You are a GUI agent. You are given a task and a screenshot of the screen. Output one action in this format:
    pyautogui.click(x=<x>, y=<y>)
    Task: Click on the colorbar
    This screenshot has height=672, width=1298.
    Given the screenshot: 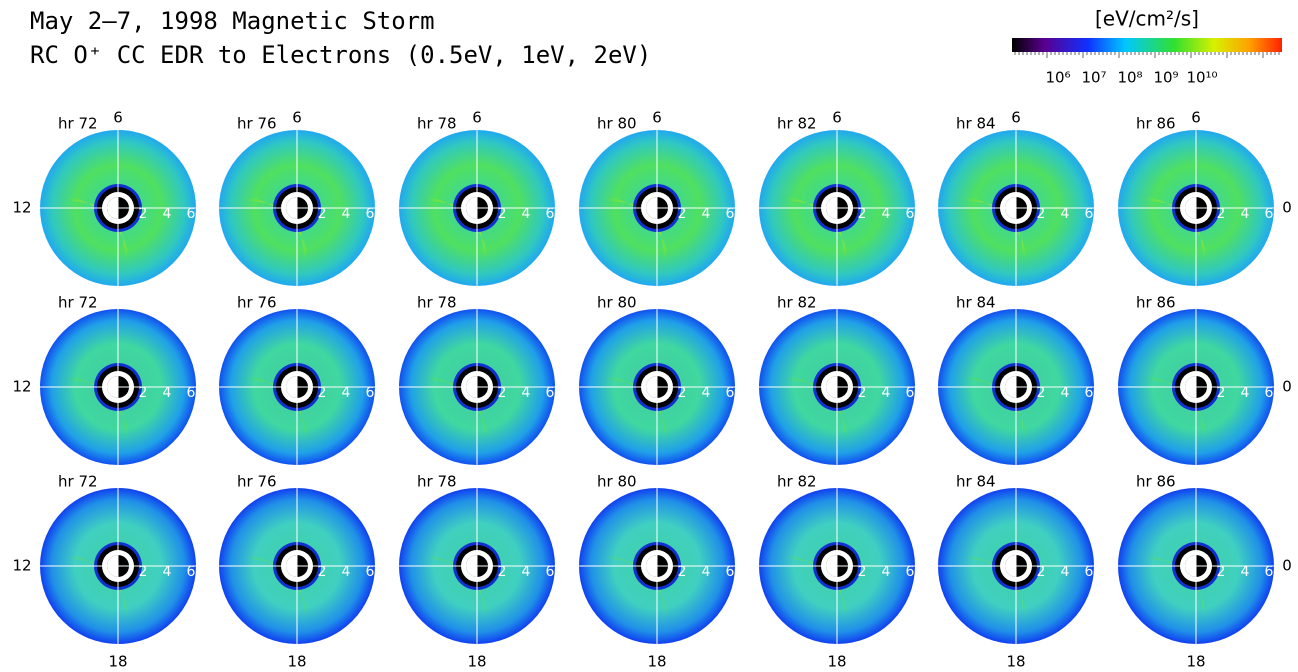 What is the action you would take?
    pyautogui.click(x=1147, y=45)
    